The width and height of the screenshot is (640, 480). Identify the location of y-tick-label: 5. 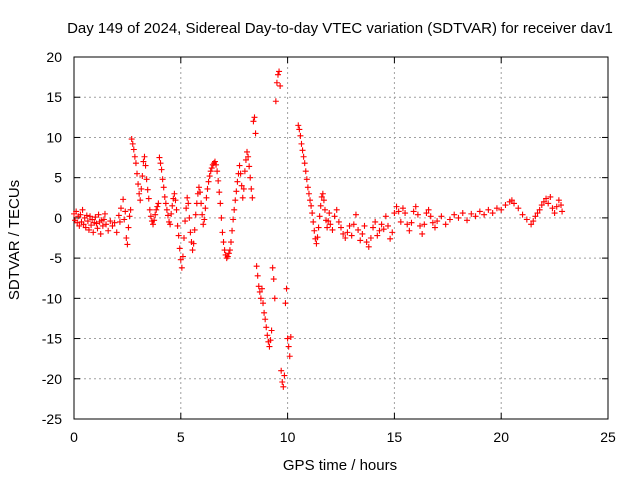
(58, 178).